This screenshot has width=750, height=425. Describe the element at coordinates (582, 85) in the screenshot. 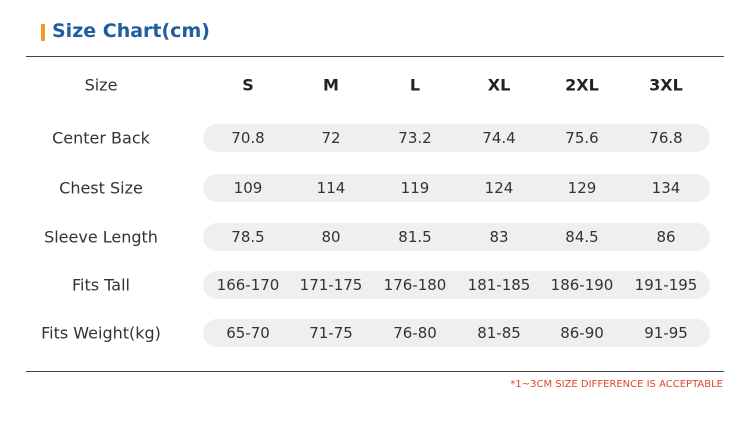

I see `column-header: 2XL` at that location.